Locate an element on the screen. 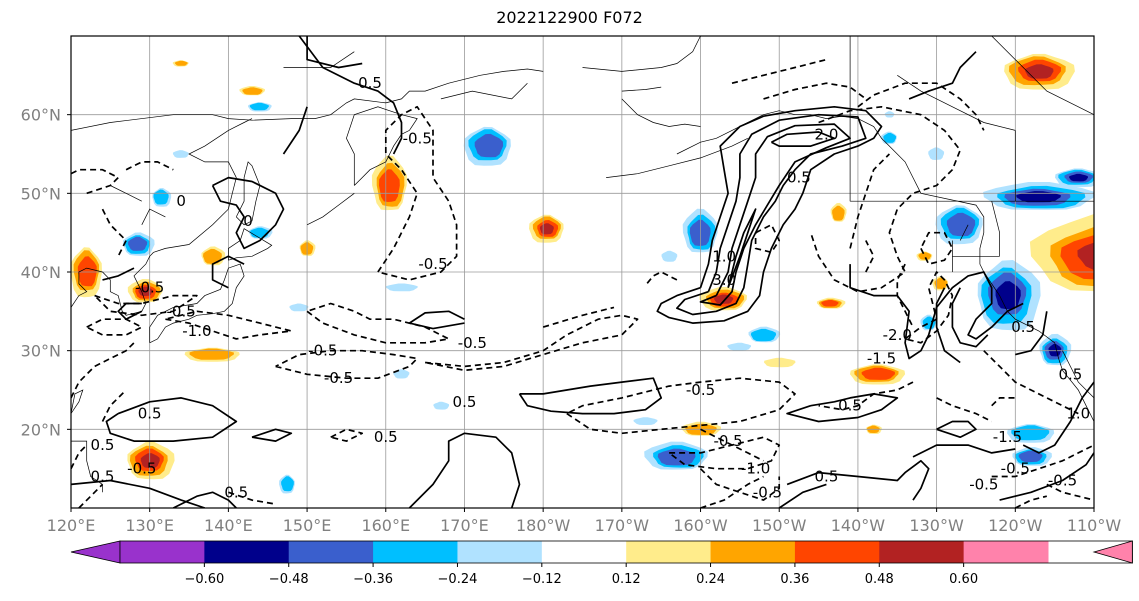  contour-label-32: 0.5 is located at coordinates (1023, 327).